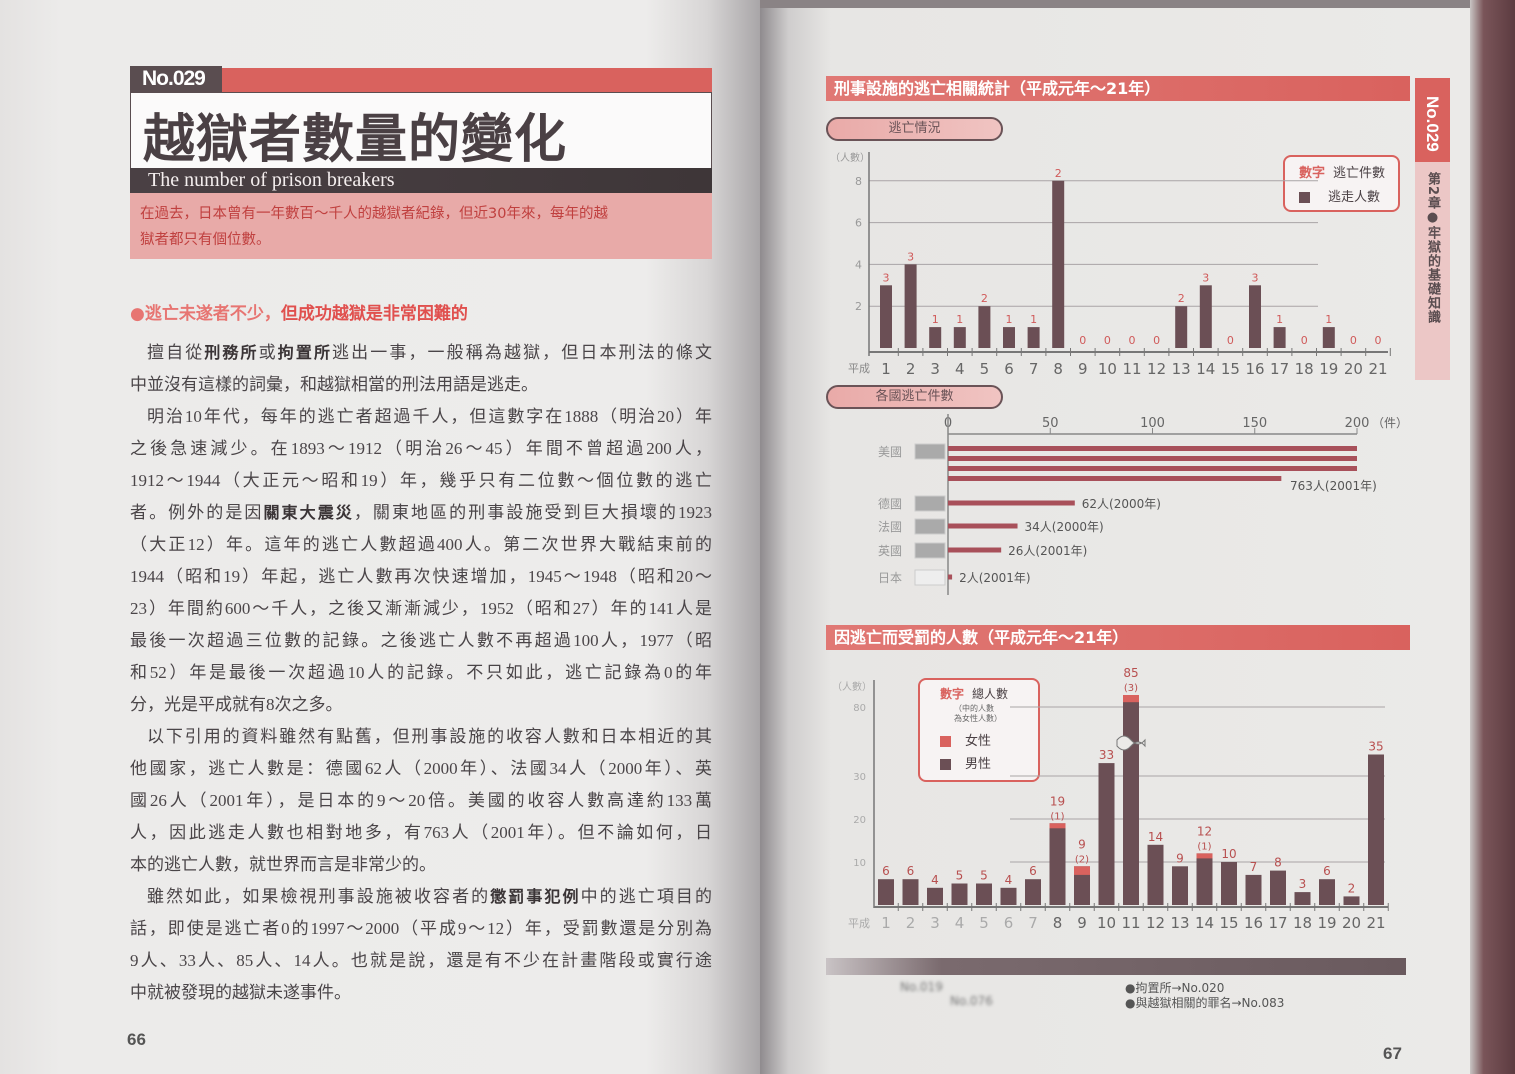  I want to click on body-line: 國26人（2001年），是日本的9～20倍。美國的收容人數高達約133萬, so click(421, 801).